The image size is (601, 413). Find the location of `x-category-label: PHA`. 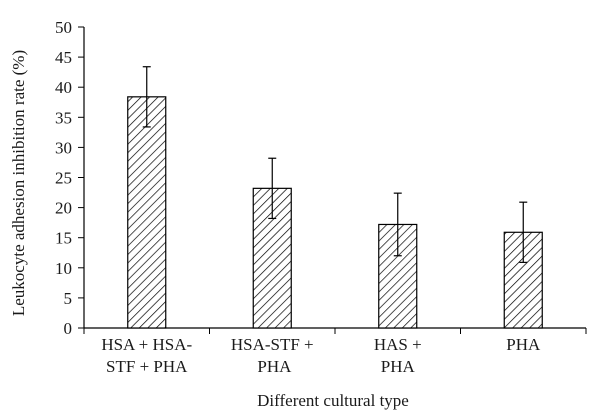

x-category-label: PHA is located at coordinates (523, 344).